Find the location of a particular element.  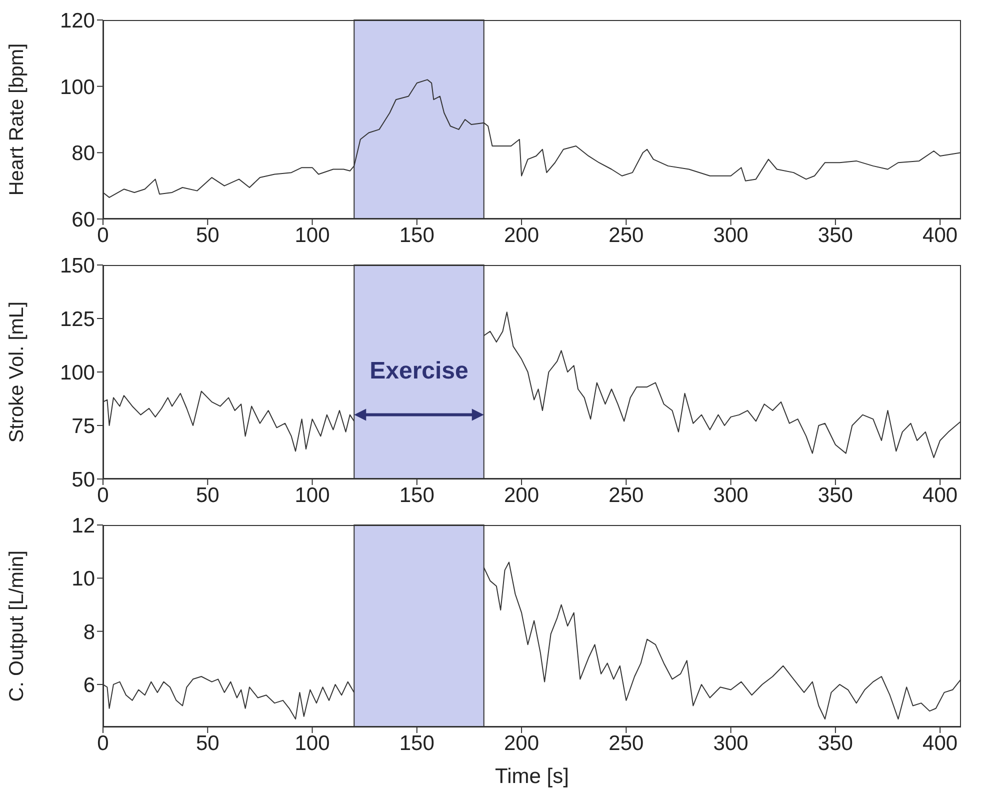

y-tick-label: 80 is located at coordinates (83, 154).